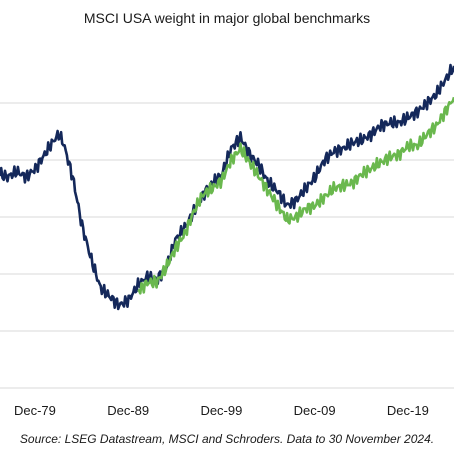 This screenshot has width=454, height=454. Describe the element at coordinates (35, 410) in the screenshot. I see `x-tick-label: Dec-79` at that location.